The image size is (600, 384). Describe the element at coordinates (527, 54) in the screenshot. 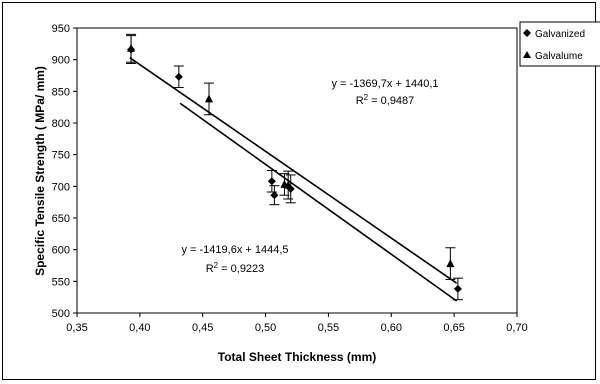

I see `legend-triangle-icon` at that location.